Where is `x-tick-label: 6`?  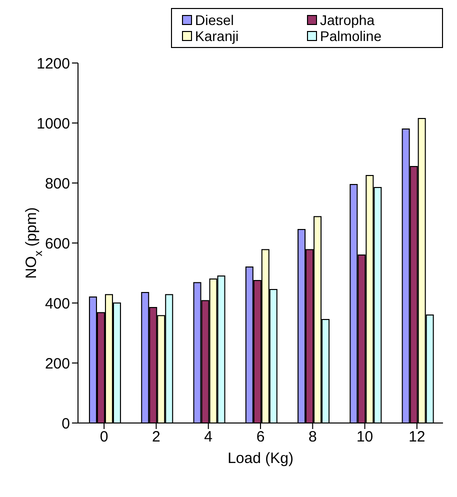 x-tick-label: 6 is located at coordinates (260, 437).